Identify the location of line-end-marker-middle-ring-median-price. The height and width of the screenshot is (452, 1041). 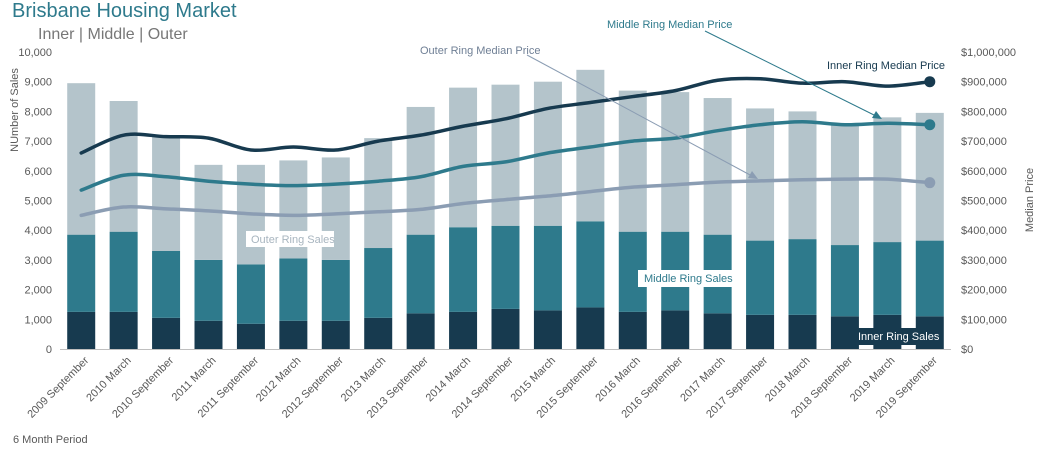
(930, 125).